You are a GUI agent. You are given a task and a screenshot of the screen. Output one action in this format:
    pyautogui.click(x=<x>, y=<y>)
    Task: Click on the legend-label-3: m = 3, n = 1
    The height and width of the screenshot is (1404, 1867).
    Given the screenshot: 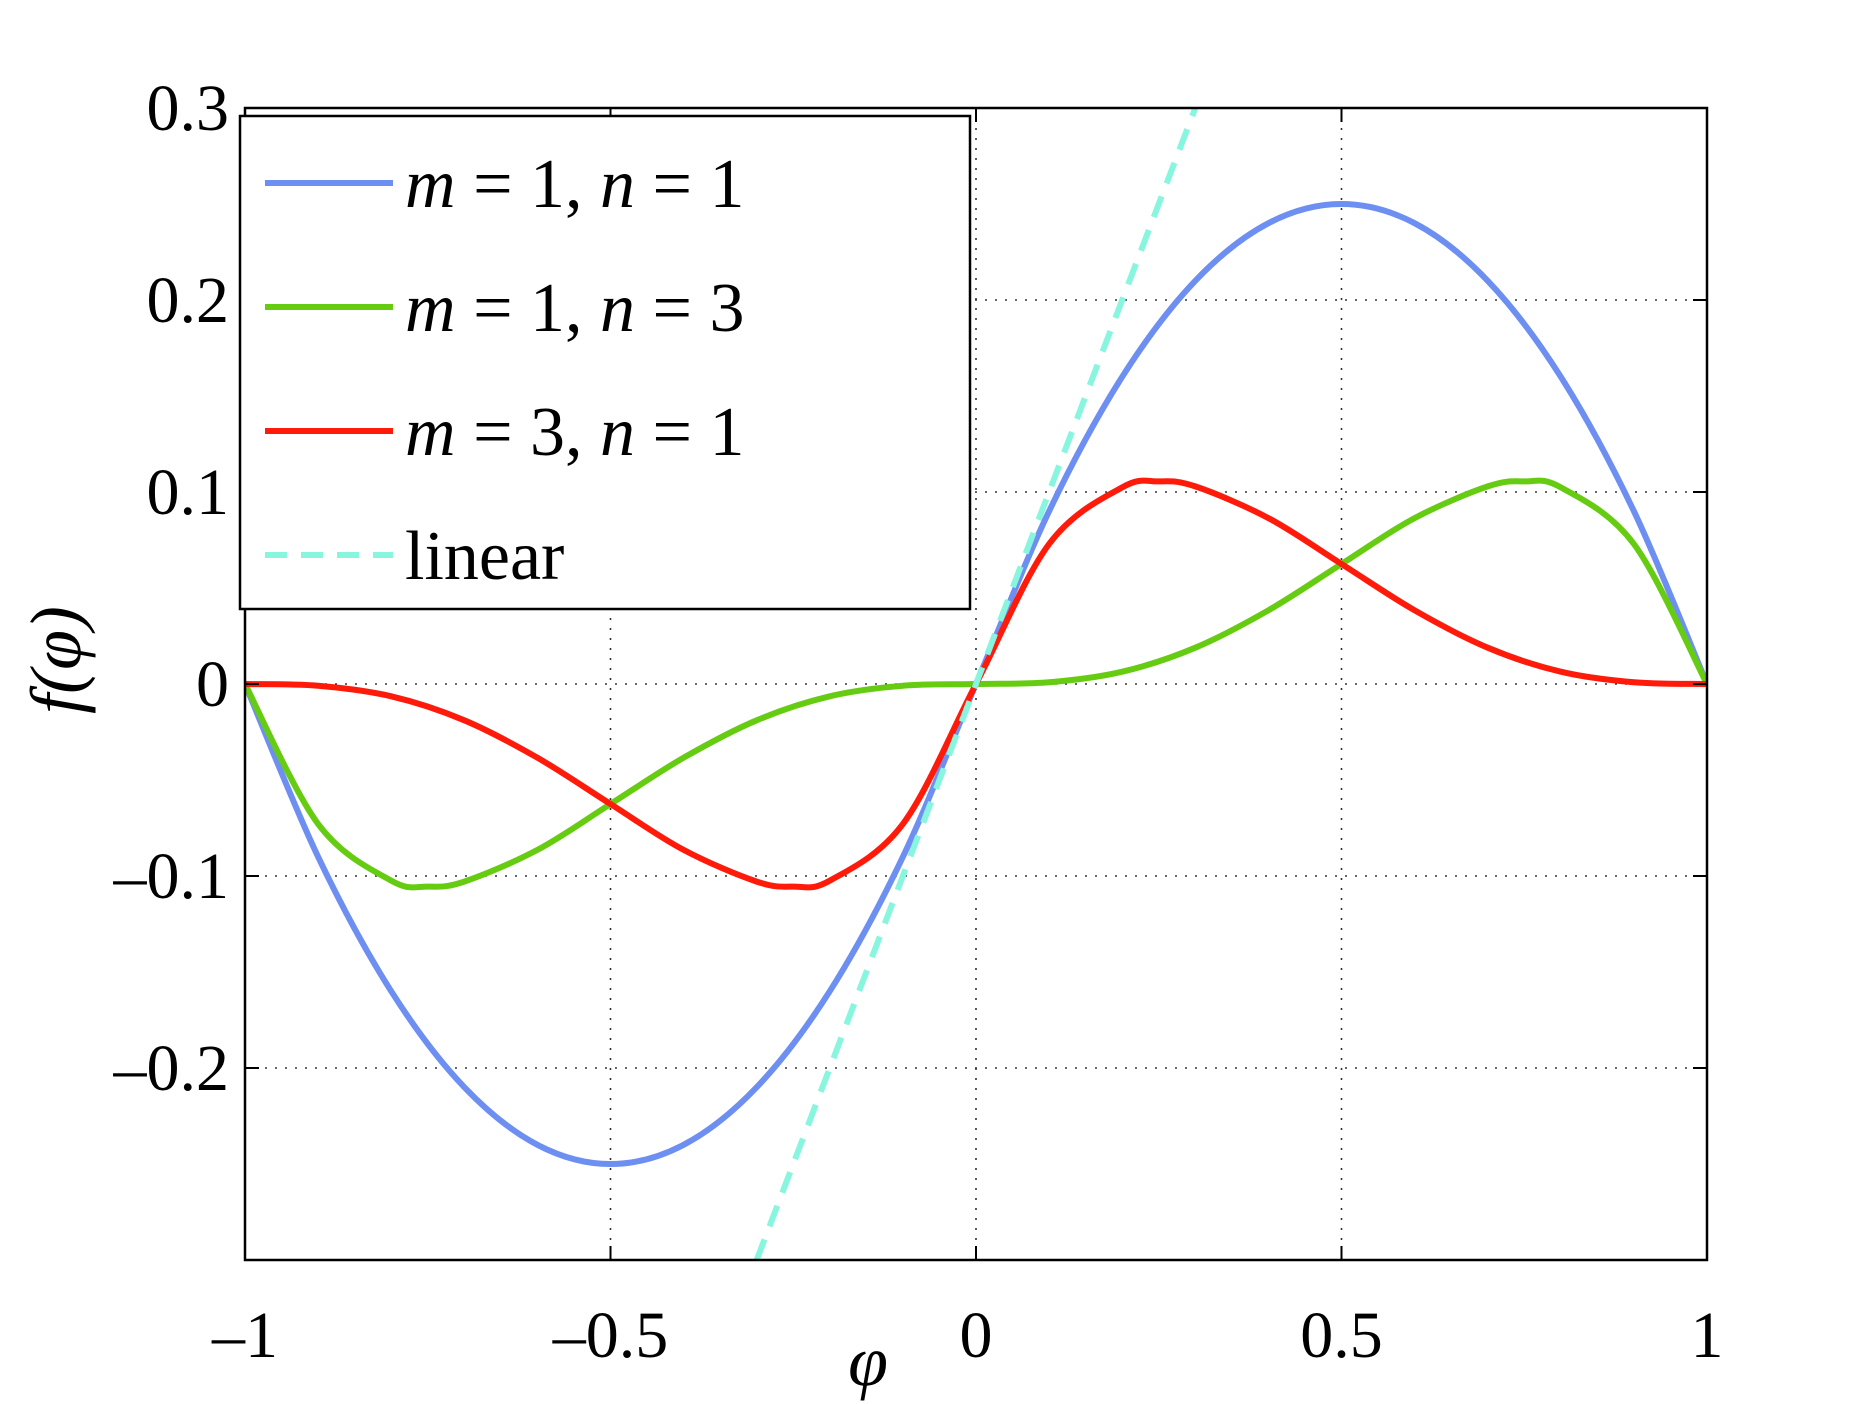 What is the action you would take?
    pyautogui.click(x=575, y=432)
    